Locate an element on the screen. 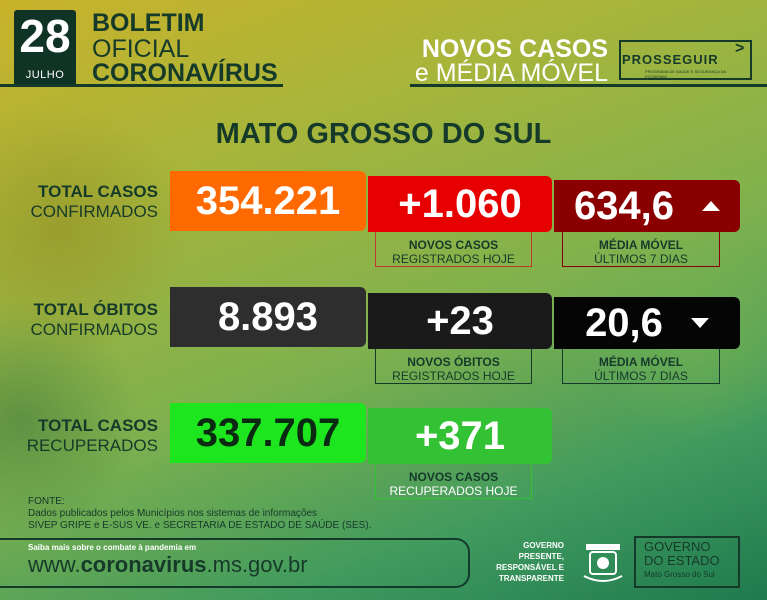 The image size is (767, 600). cases-avg-caption: MÉDIA MÓVEL ÚLTIMOS 7 DIAS is located at coordinates (641, 249).